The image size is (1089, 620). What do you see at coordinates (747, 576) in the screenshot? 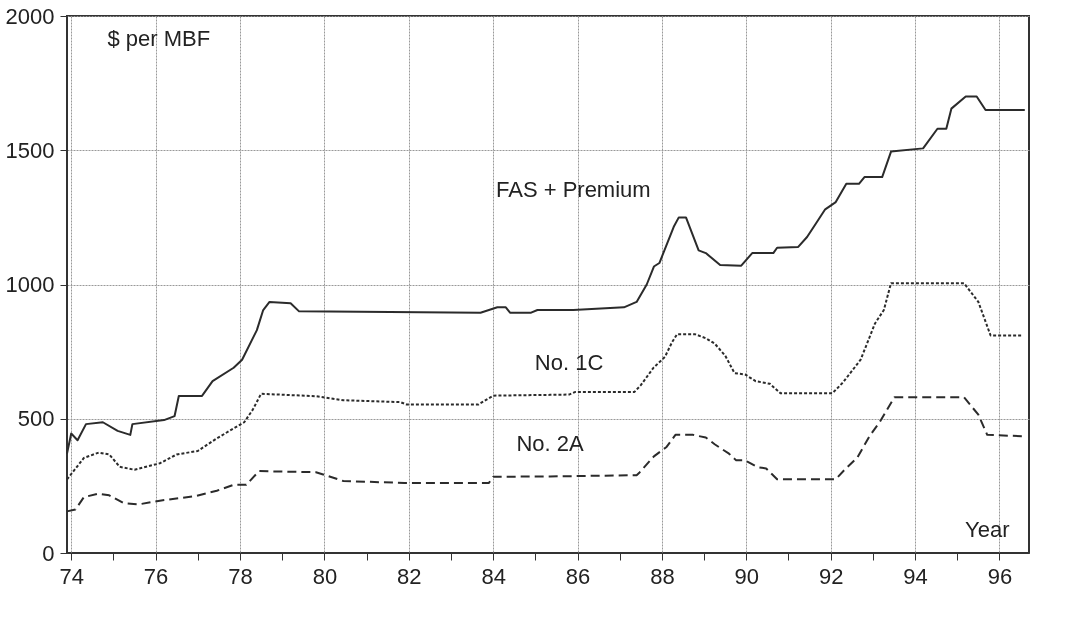
I see `x-tick-label: 90` at bounding box center [747, 576].